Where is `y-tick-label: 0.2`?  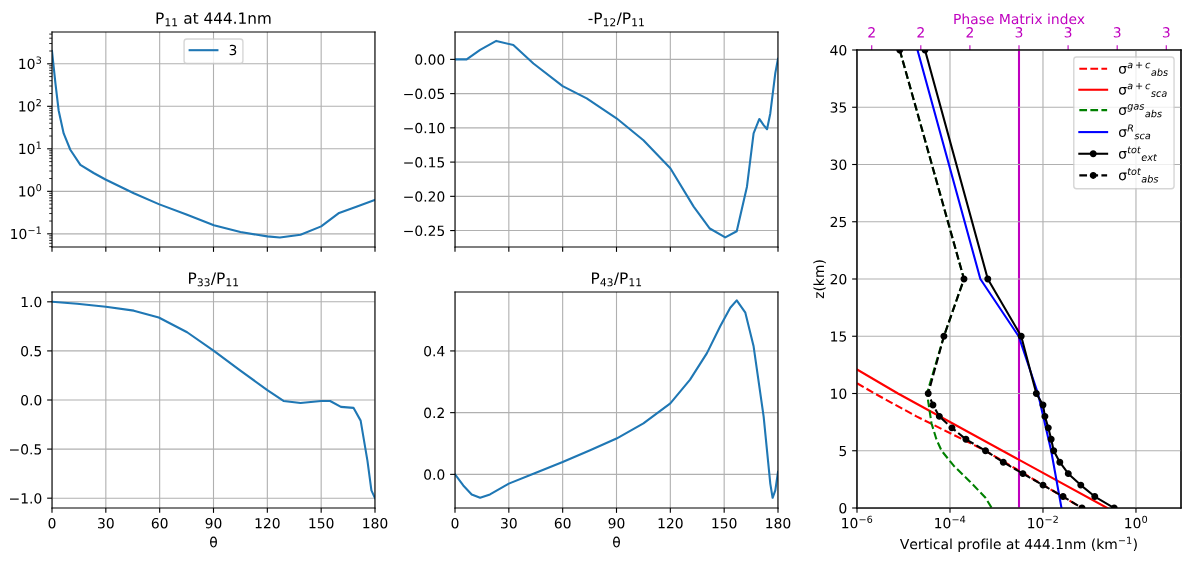 y-tick-label: 0.2 is located at coordinates (434, 413).